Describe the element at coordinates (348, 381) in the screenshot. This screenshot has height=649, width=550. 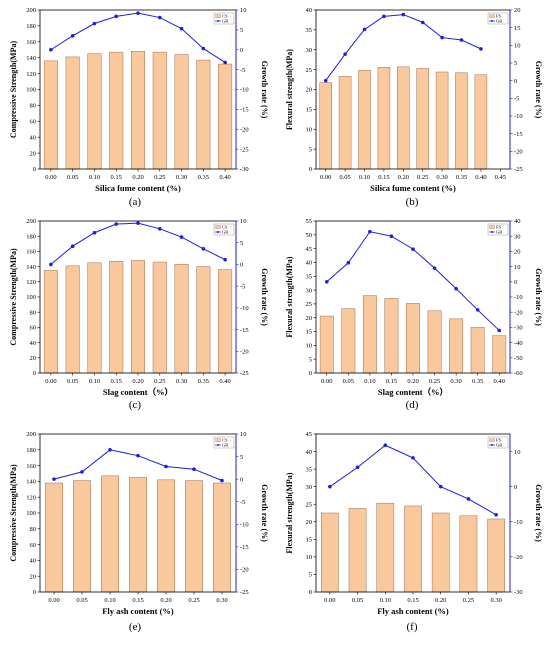
I see `xtick-label-d-1: 0.05` at that location.